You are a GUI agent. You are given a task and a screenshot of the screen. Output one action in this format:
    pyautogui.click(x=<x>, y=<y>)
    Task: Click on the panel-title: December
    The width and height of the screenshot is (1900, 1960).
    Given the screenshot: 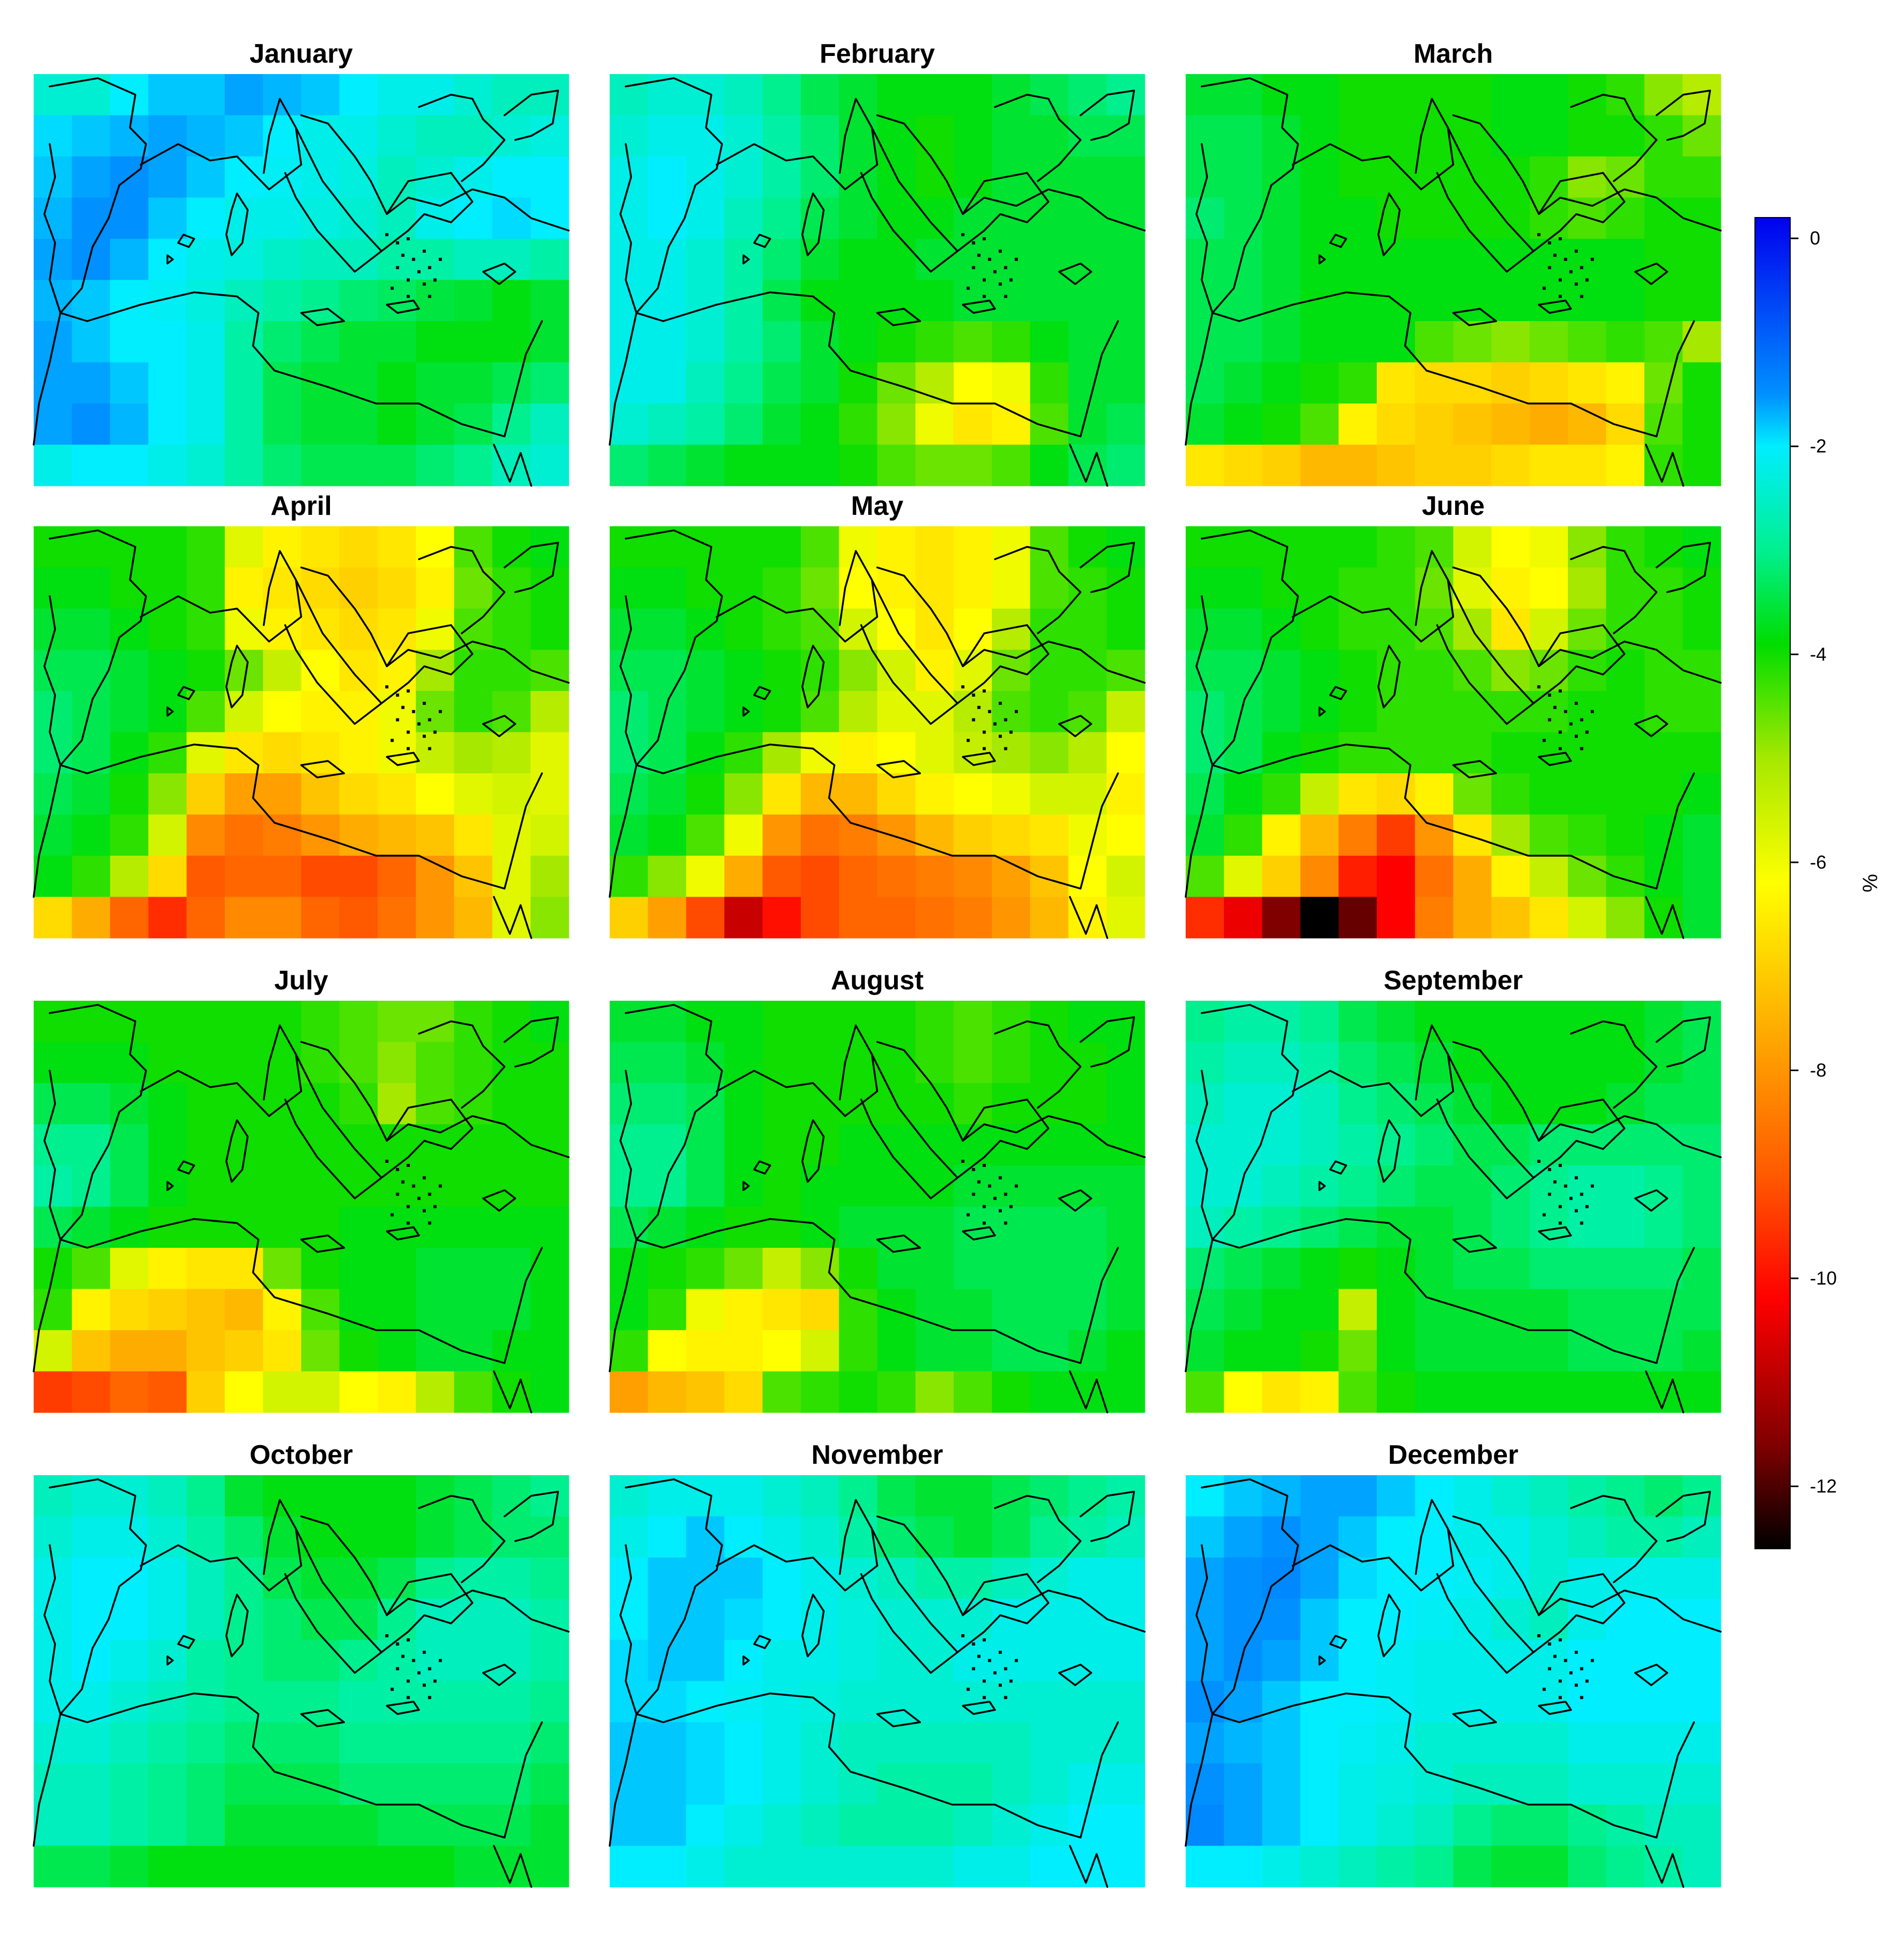 What is the action you would take?
    pyautogui.click(x=1453, y=1455)
    